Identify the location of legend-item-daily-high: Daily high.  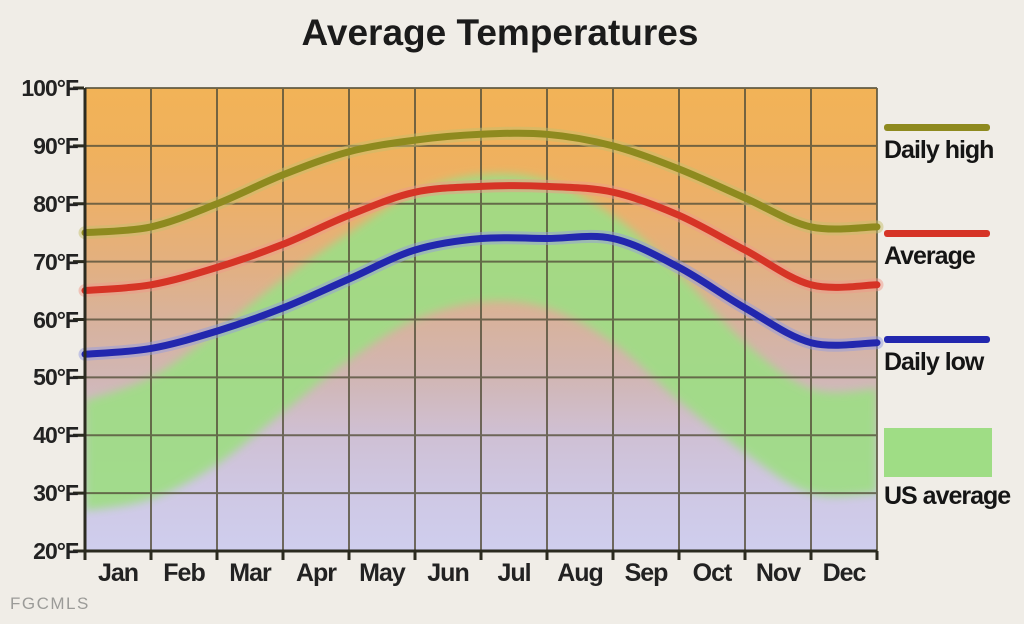
(939, 144).